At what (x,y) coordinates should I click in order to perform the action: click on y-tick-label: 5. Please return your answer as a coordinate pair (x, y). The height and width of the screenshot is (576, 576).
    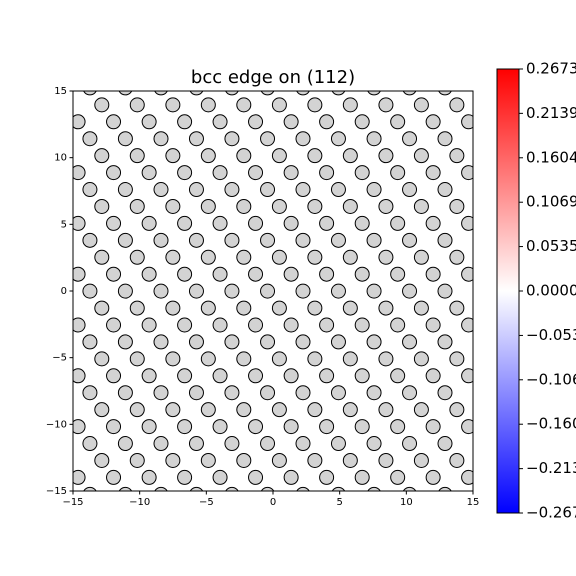
    Looking at the image, I should click on (64, 224).